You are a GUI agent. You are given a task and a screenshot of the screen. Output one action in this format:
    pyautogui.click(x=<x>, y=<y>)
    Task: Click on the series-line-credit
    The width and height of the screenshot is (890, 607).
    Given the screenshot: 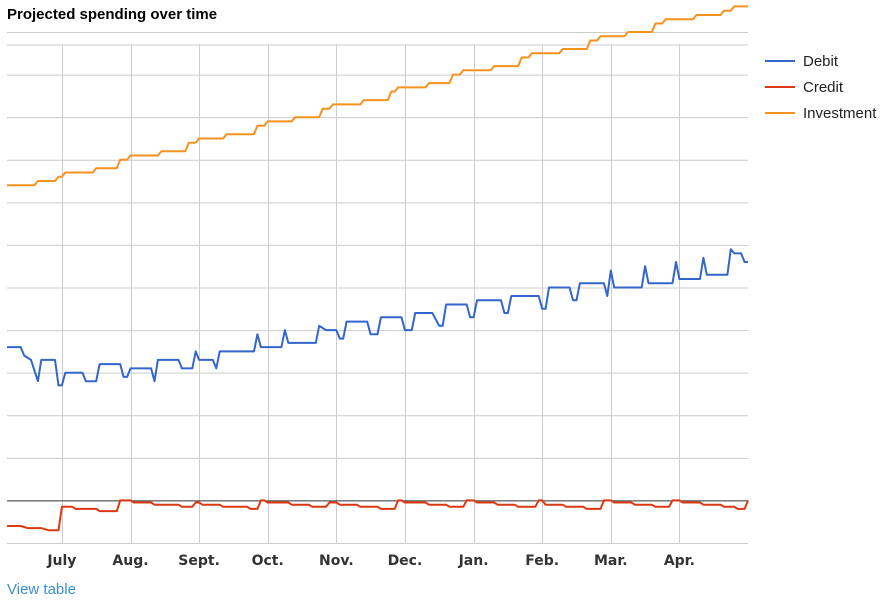 What is the action you would take?
    pyautogui.click(x=378, y=515)
    